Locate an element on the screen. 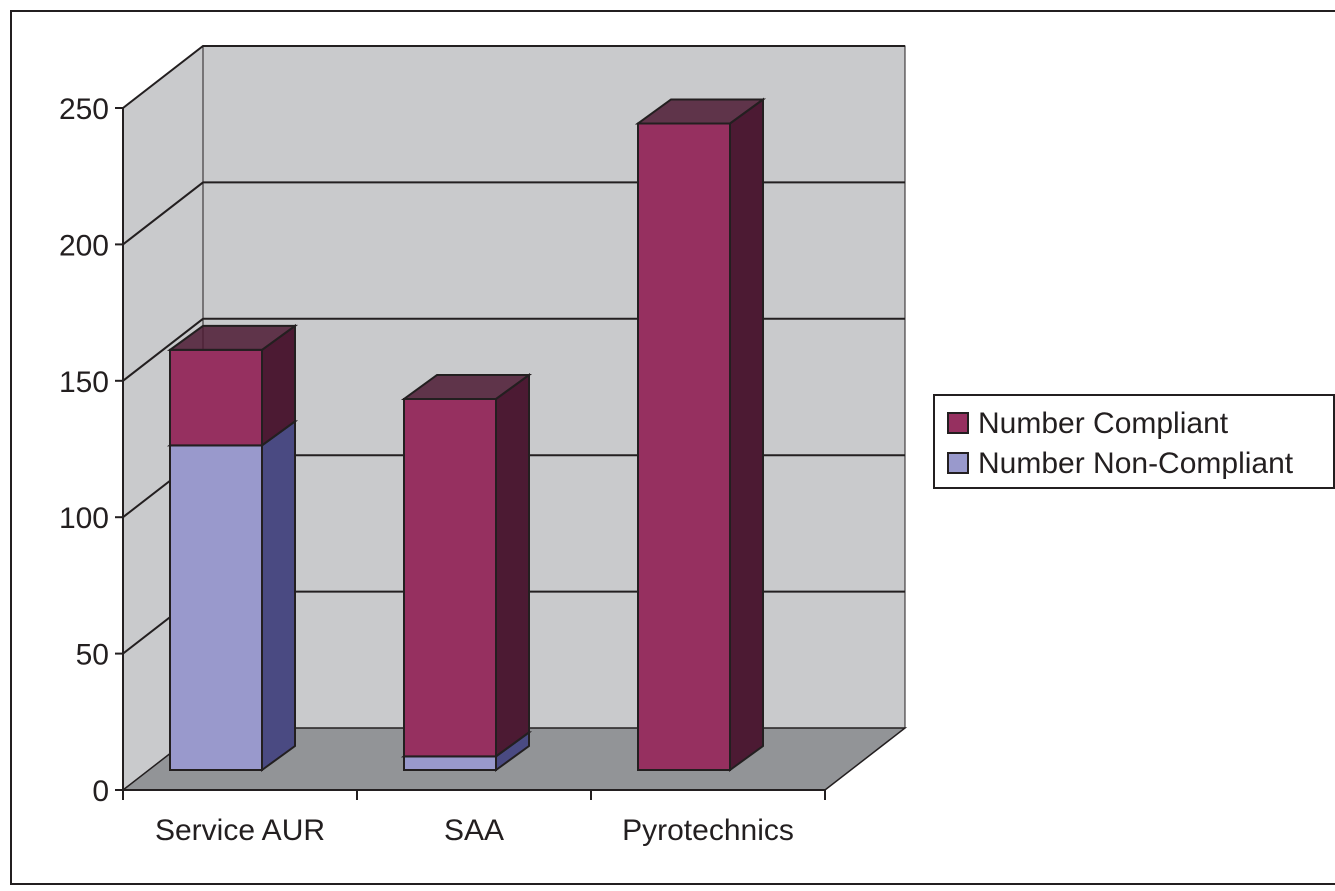  gridline is located at coordinates (513, 77).